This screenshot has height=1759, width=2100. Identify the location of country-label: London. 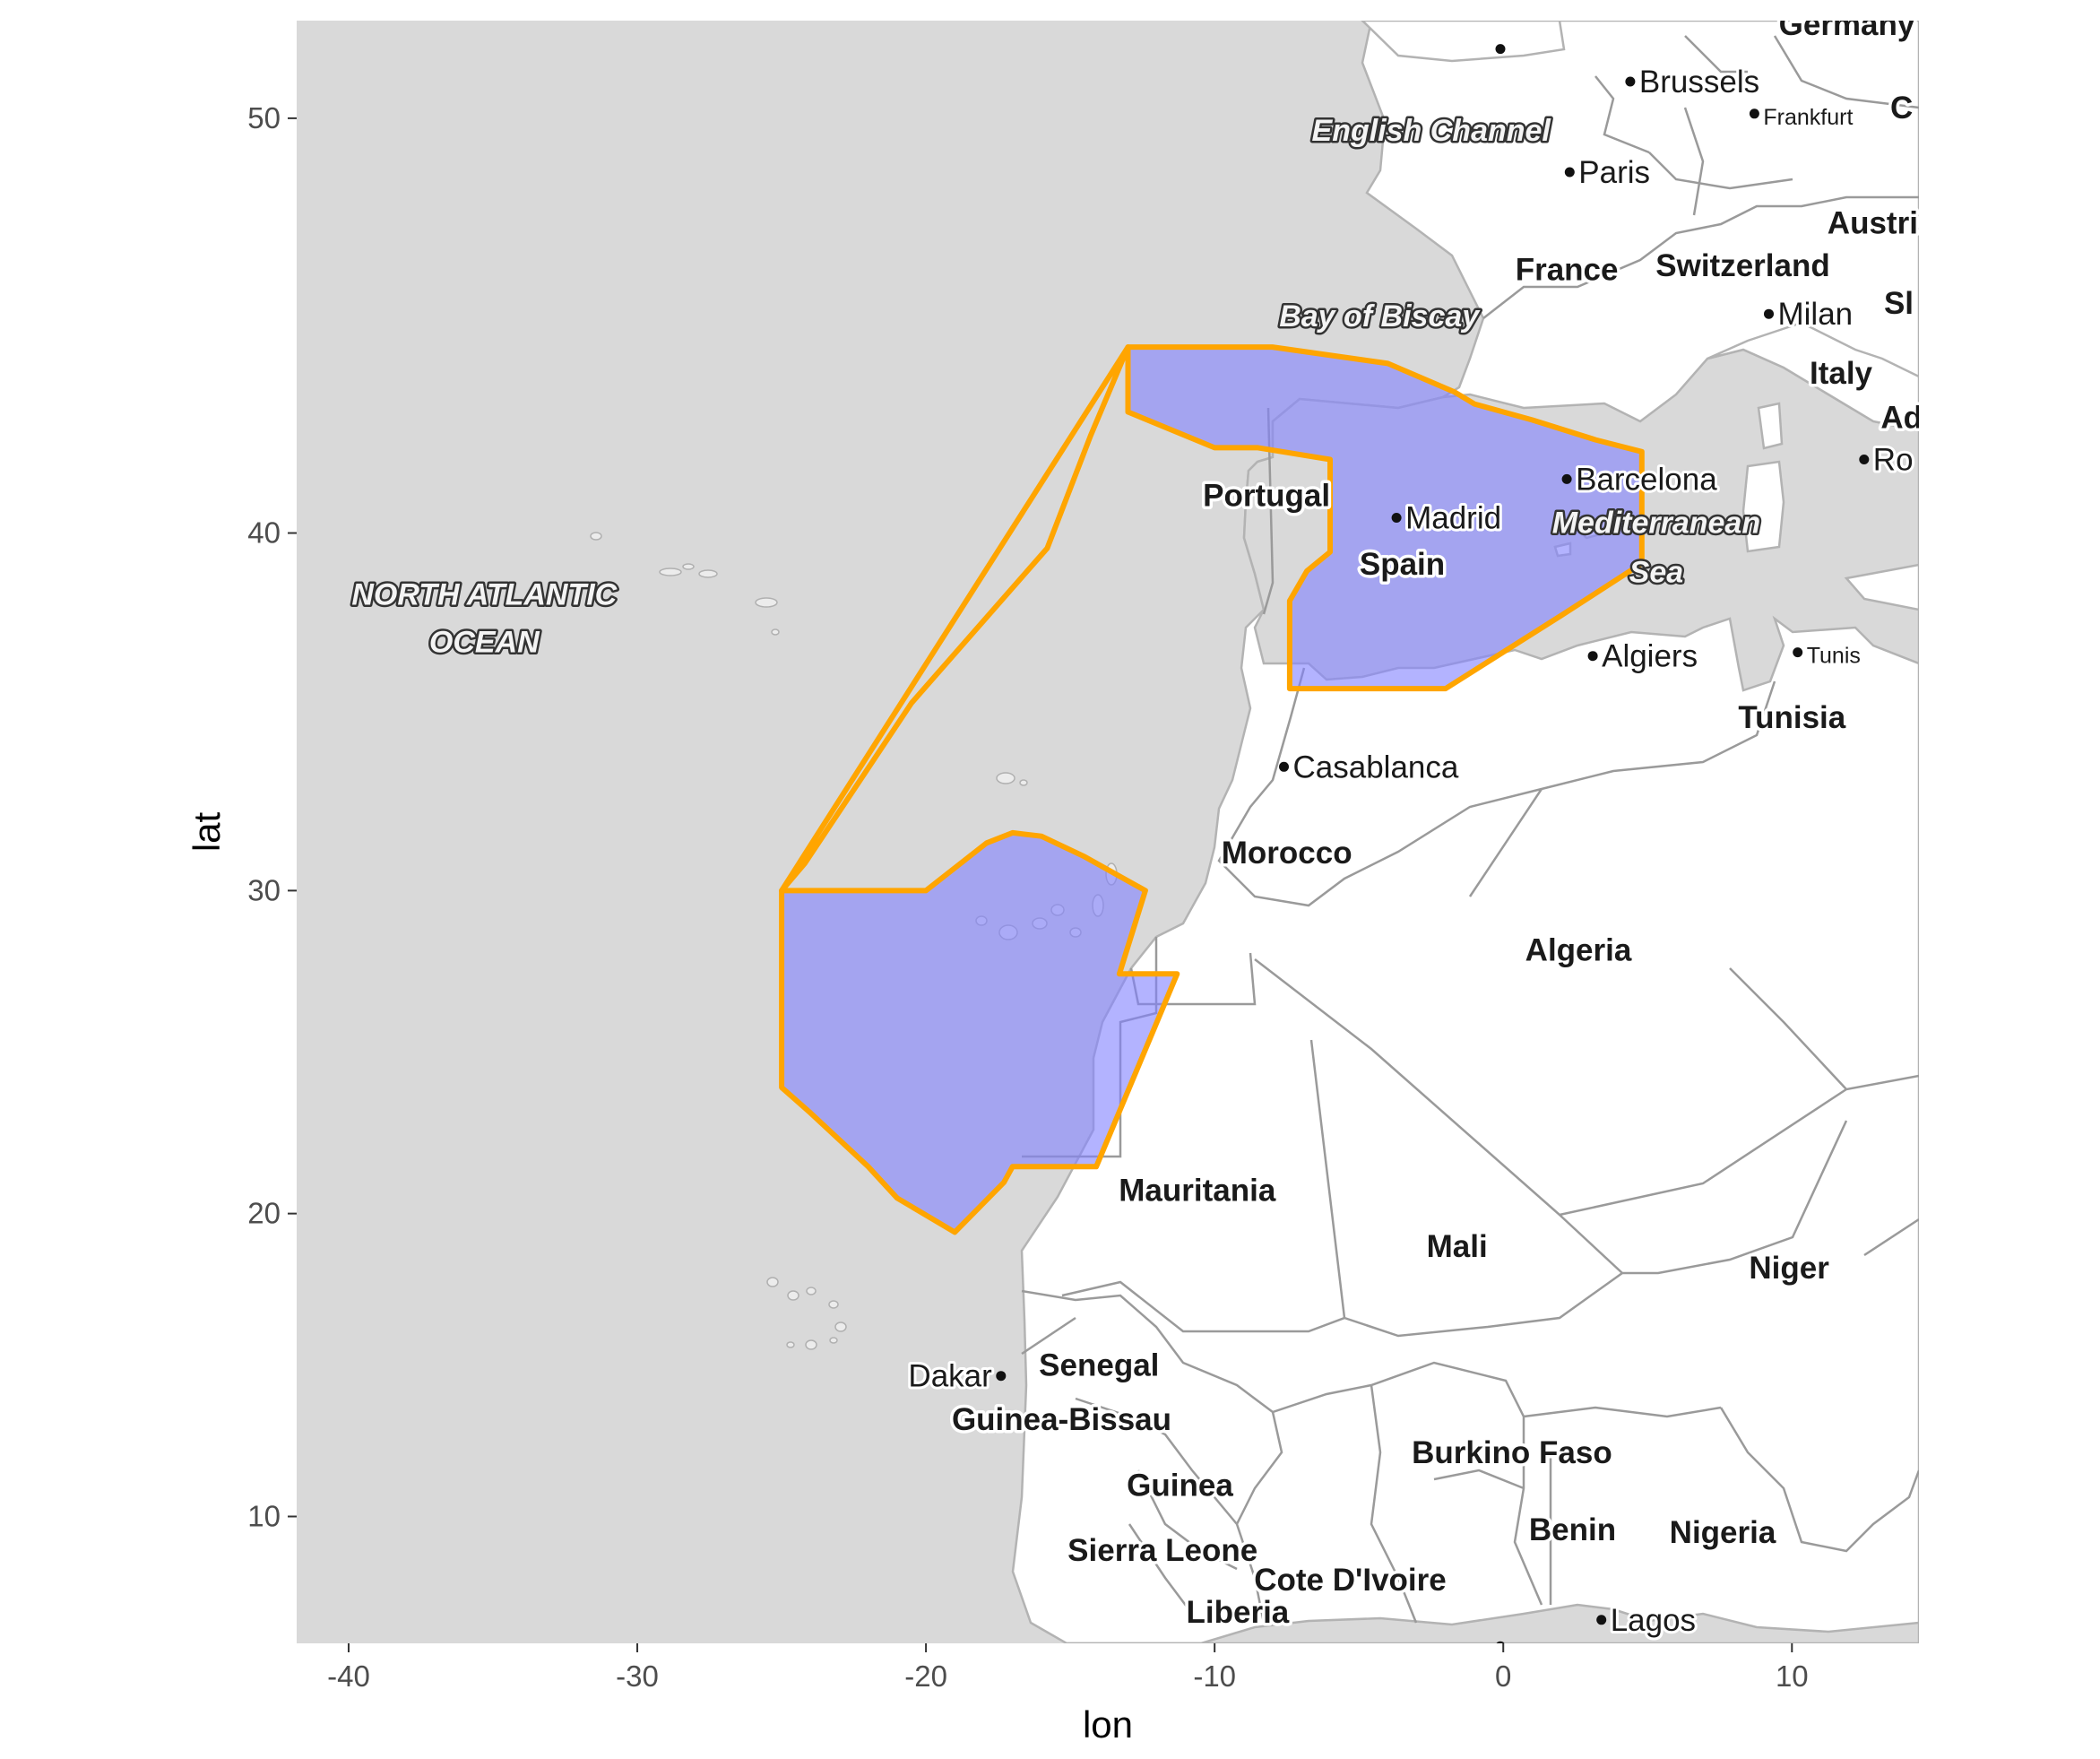
(1500, 11).